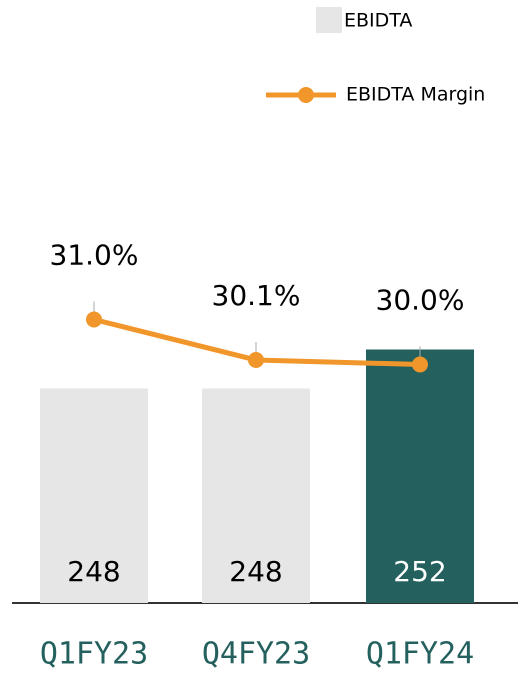  Describe the element at coordinates (415, 95) in the screenshot. I see `legend-label: EBIDTA Margin` at that location.